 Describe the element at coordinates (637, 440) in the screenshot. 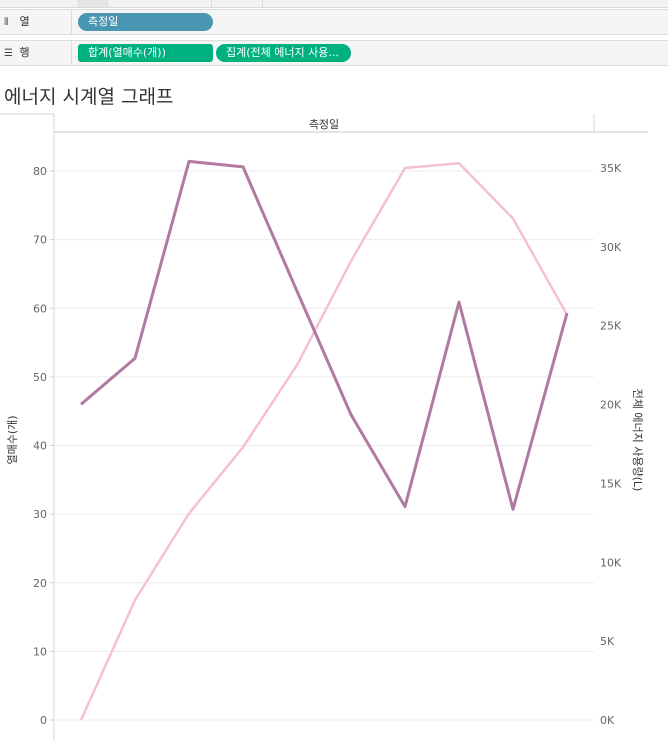

I see `right-axis-title: 전체 에너지 사용량(L)` at that location.